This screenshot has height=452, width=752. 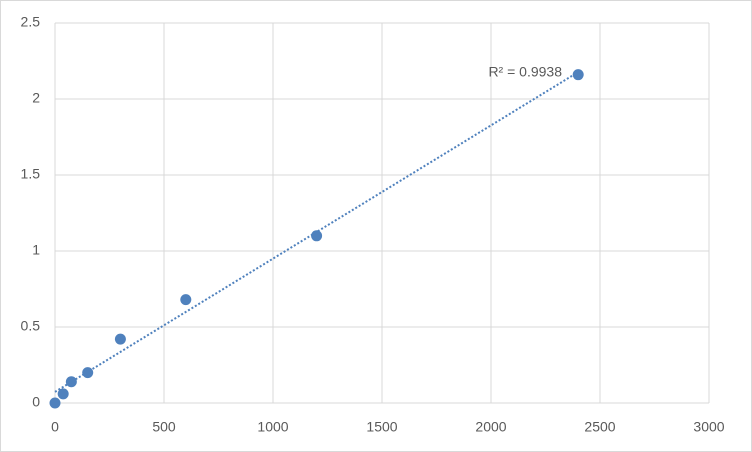 I want to click on y-tick-label: 1, so click(x=36, y=250).